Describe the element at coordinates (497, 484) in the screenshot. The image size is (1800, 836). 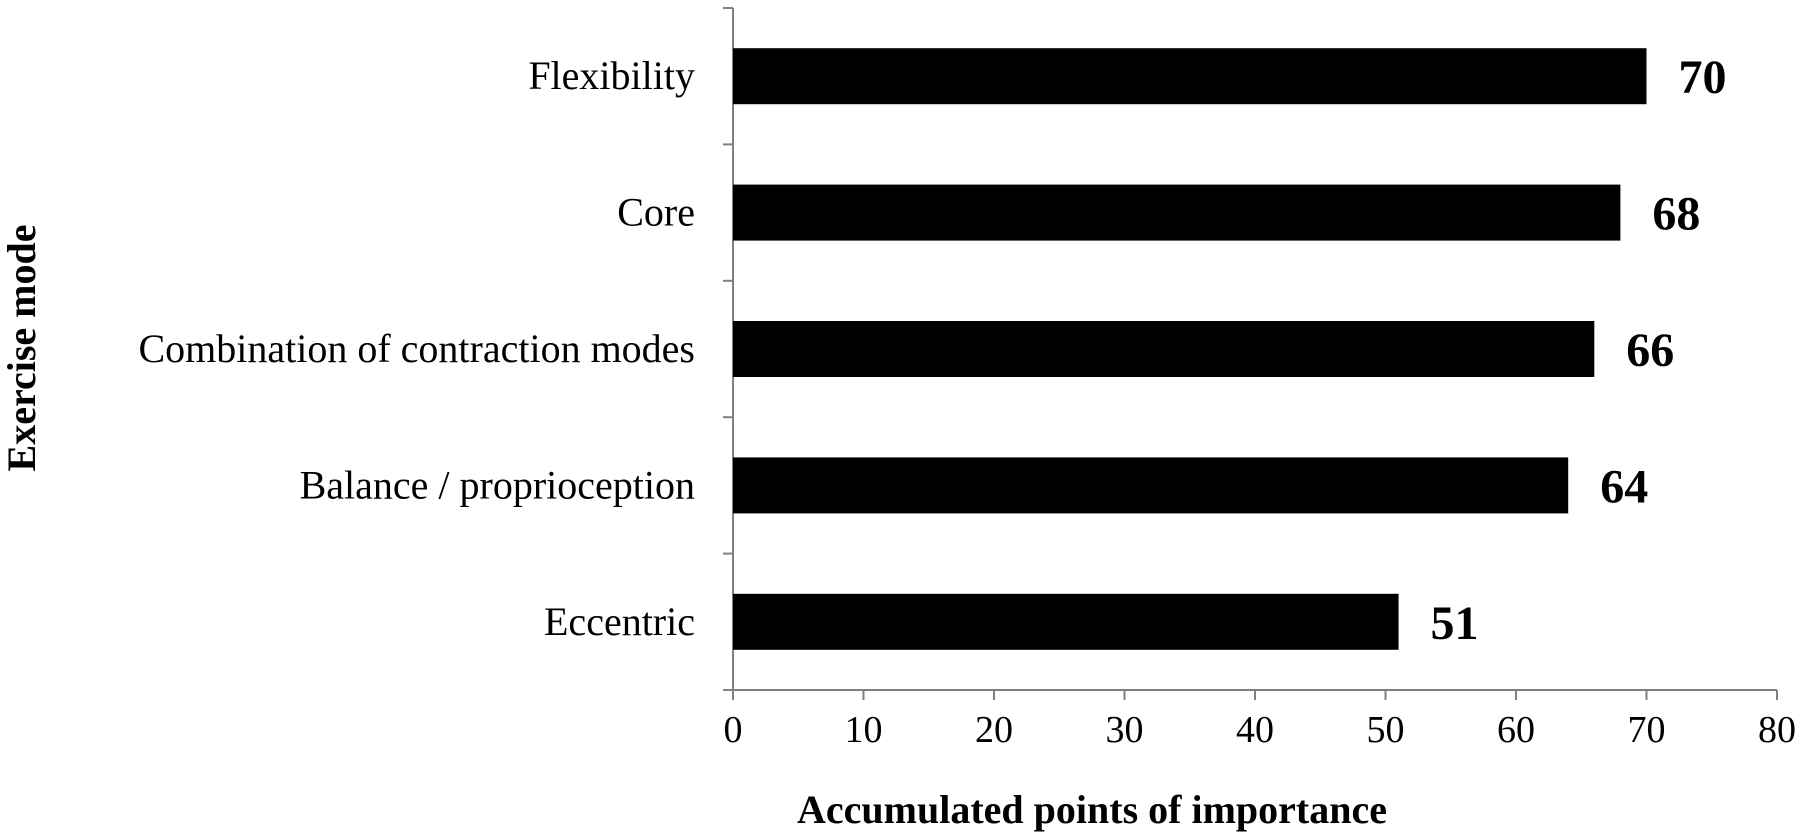
I see `category-label: Balance / proprioception` at that location.